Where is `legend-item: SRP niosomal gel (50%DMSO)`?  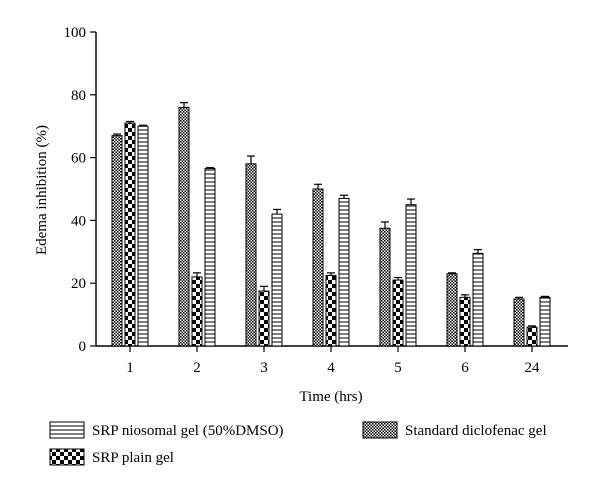
legend-item: SRP niosomal gel (50%DMSO) is located at coordinates (166, 430).